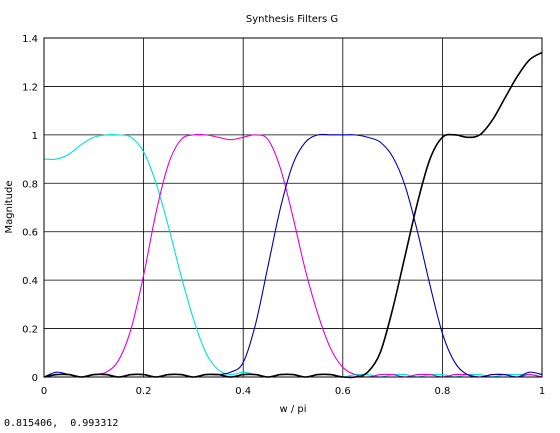  What do you see at coordinates (442, 391) in the screenshot?
I see `x-tick-label: 0.8` at bounding box center [442, 391].